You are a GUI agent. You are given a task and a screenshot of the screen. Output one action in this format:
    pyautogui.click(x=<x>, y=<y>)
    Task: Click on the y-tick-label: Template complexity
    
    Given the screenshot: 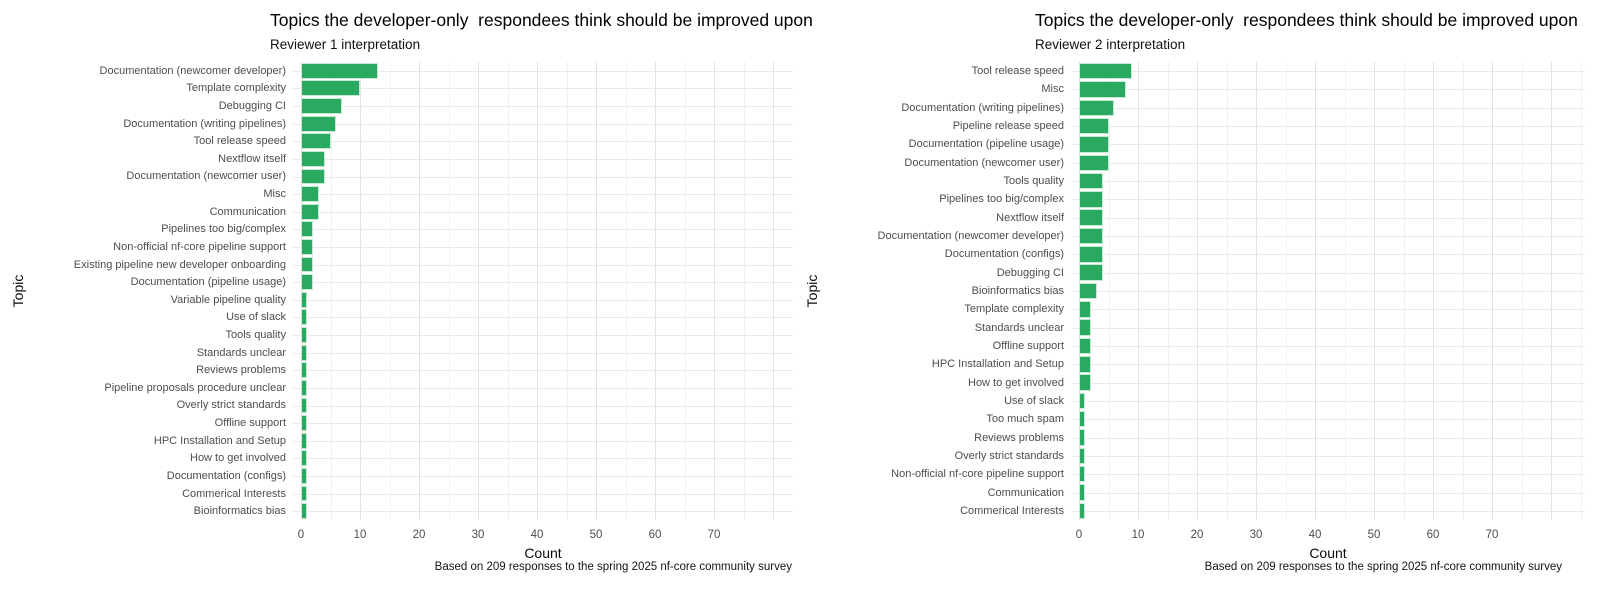 What is the action you would take?
    pyautogui.click(x=236, y=88)
    